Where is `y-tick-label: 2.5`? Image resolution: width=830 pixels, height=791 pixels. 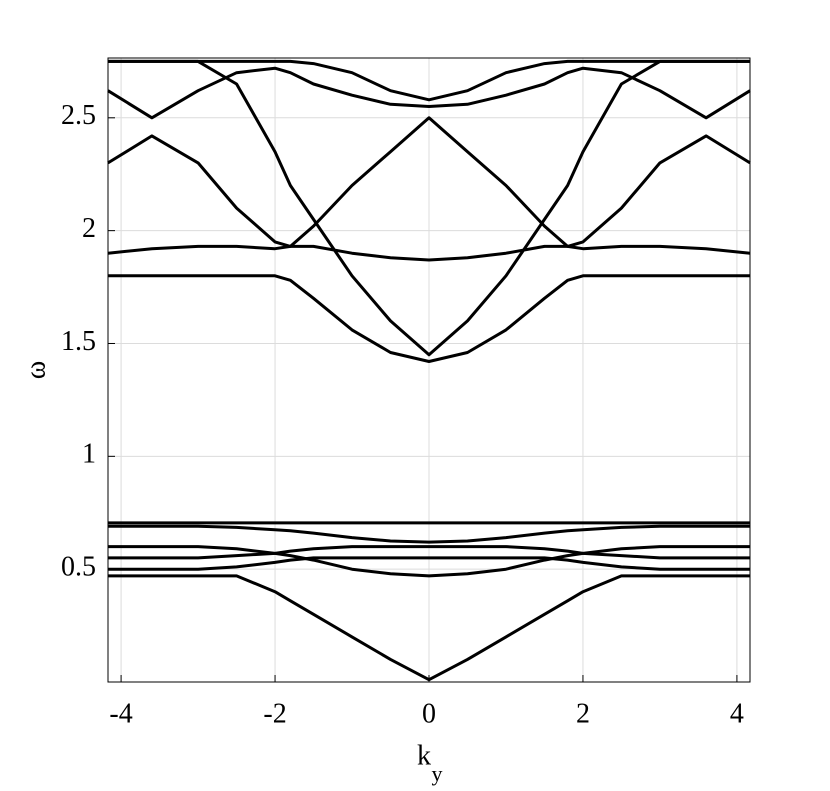
y-tick-label: 2.5 is located at coordinates (78, 115).